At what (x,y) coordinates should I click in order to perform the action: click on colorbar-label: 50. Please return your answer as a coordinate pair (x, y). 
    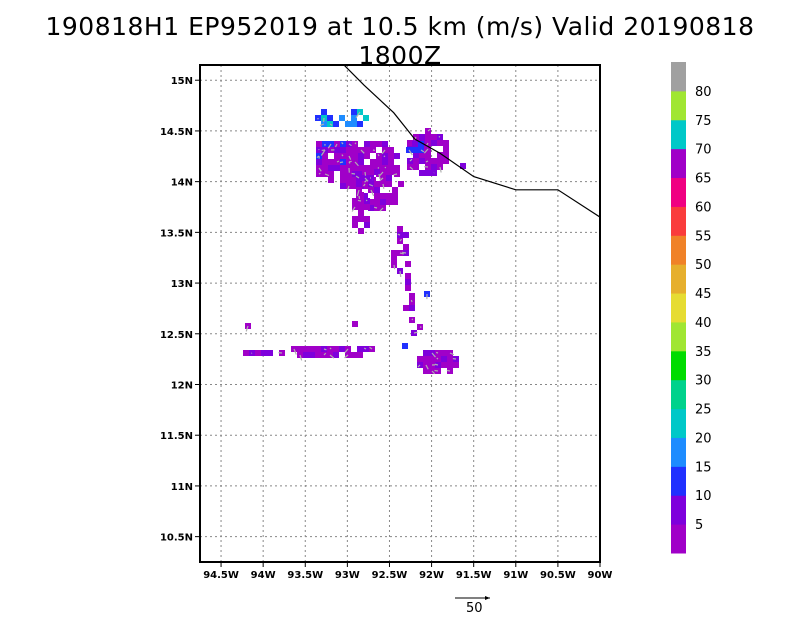
    Looking at the image, I should click on (703, 265).